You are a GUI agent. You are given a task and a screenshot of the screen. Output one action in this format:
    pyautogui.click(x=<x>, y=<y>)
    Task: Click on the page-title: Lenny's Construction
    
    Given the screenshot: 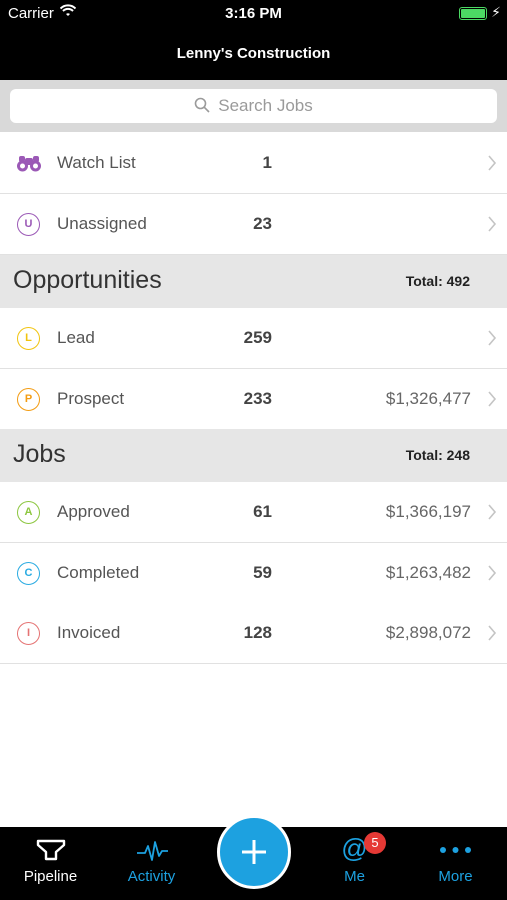 What is the action you would take?
    pyautogui.click(x=253, y=53)
    